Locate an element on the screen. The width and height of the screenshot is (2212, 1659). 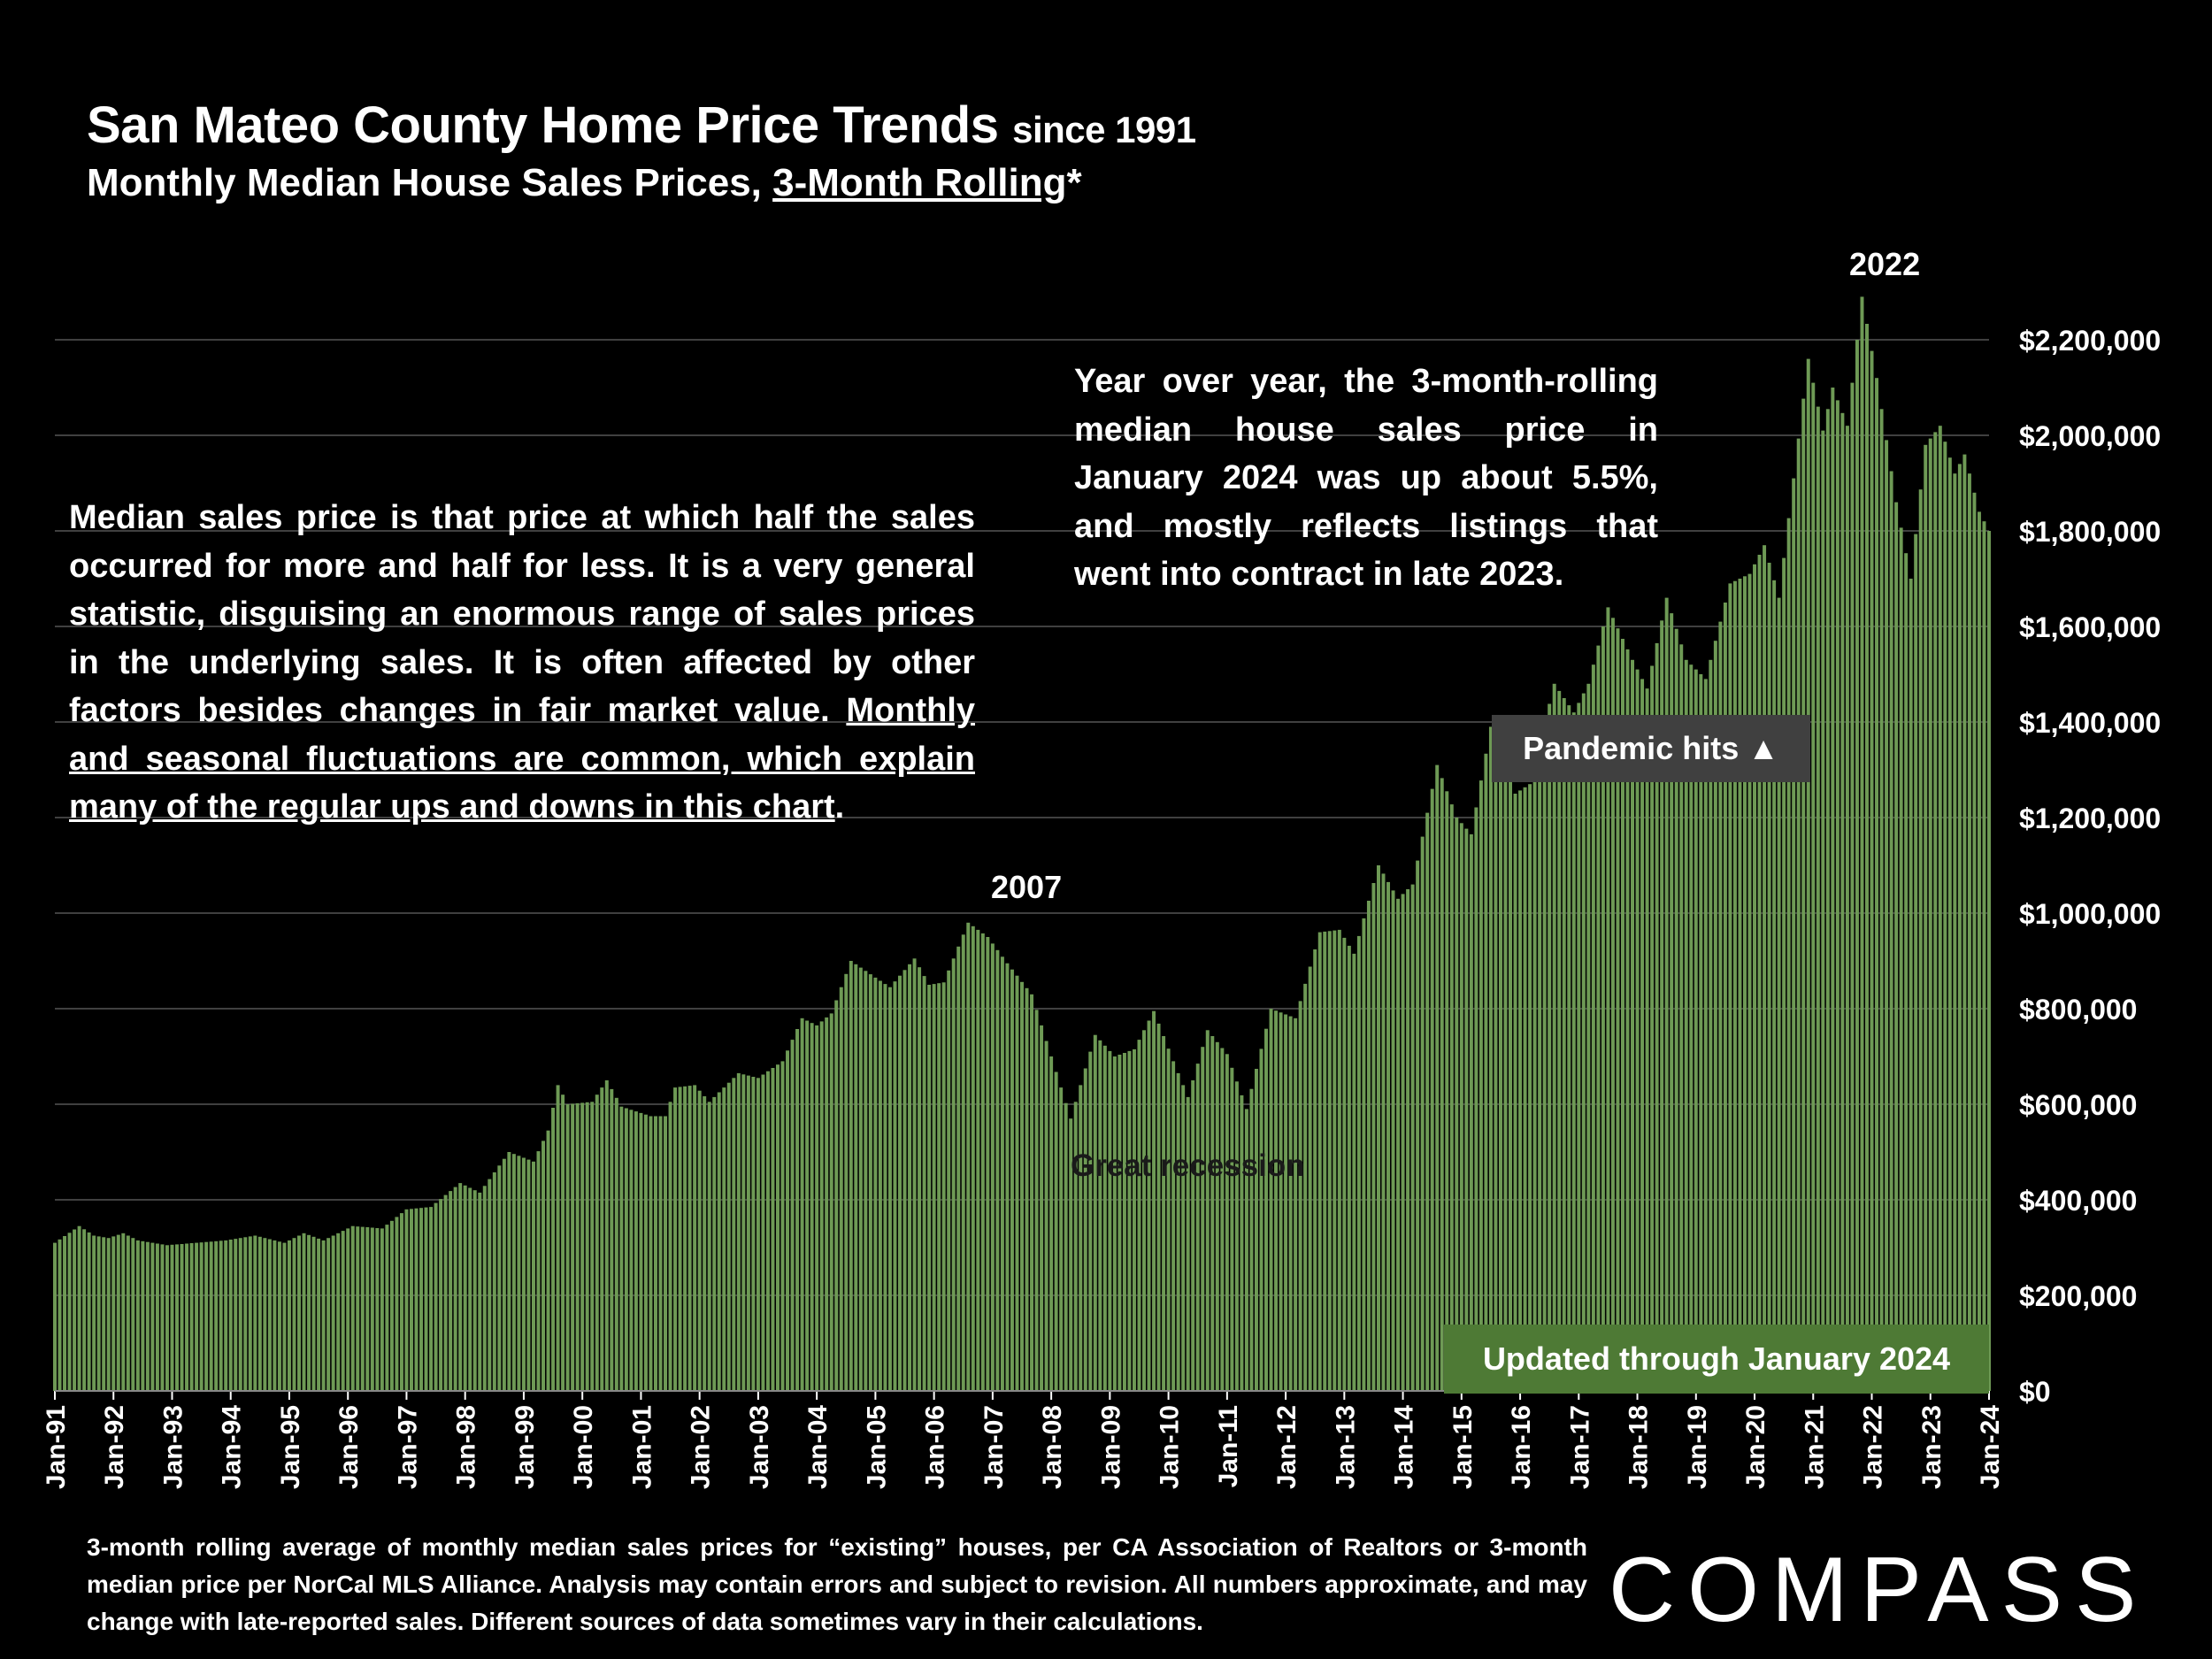
y-tick-label: $1,400,000 is located at coordinates (2090, 723).